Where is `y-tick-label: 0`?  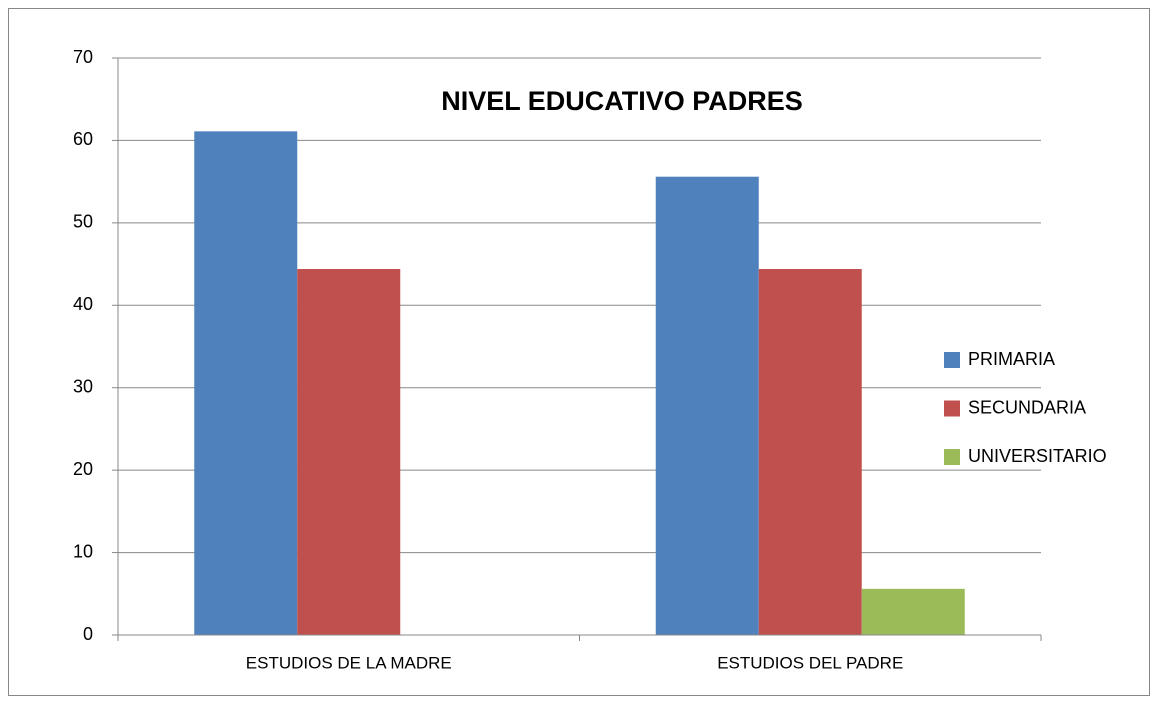 y-tick-label: 0 is located at coordinates (88, 634).